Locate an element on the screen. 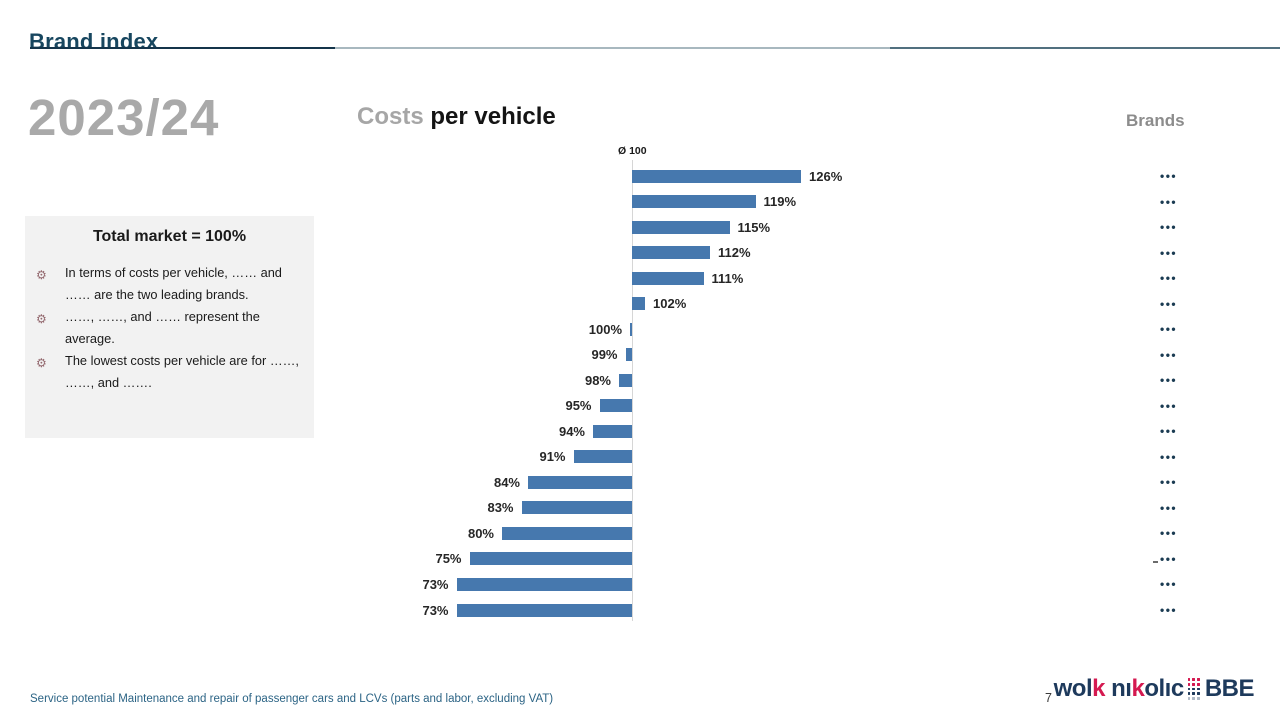 Image resolution: width=1280 pixels, height=720 pixels. divider-segment-dark is located at coordinates (182, 48).